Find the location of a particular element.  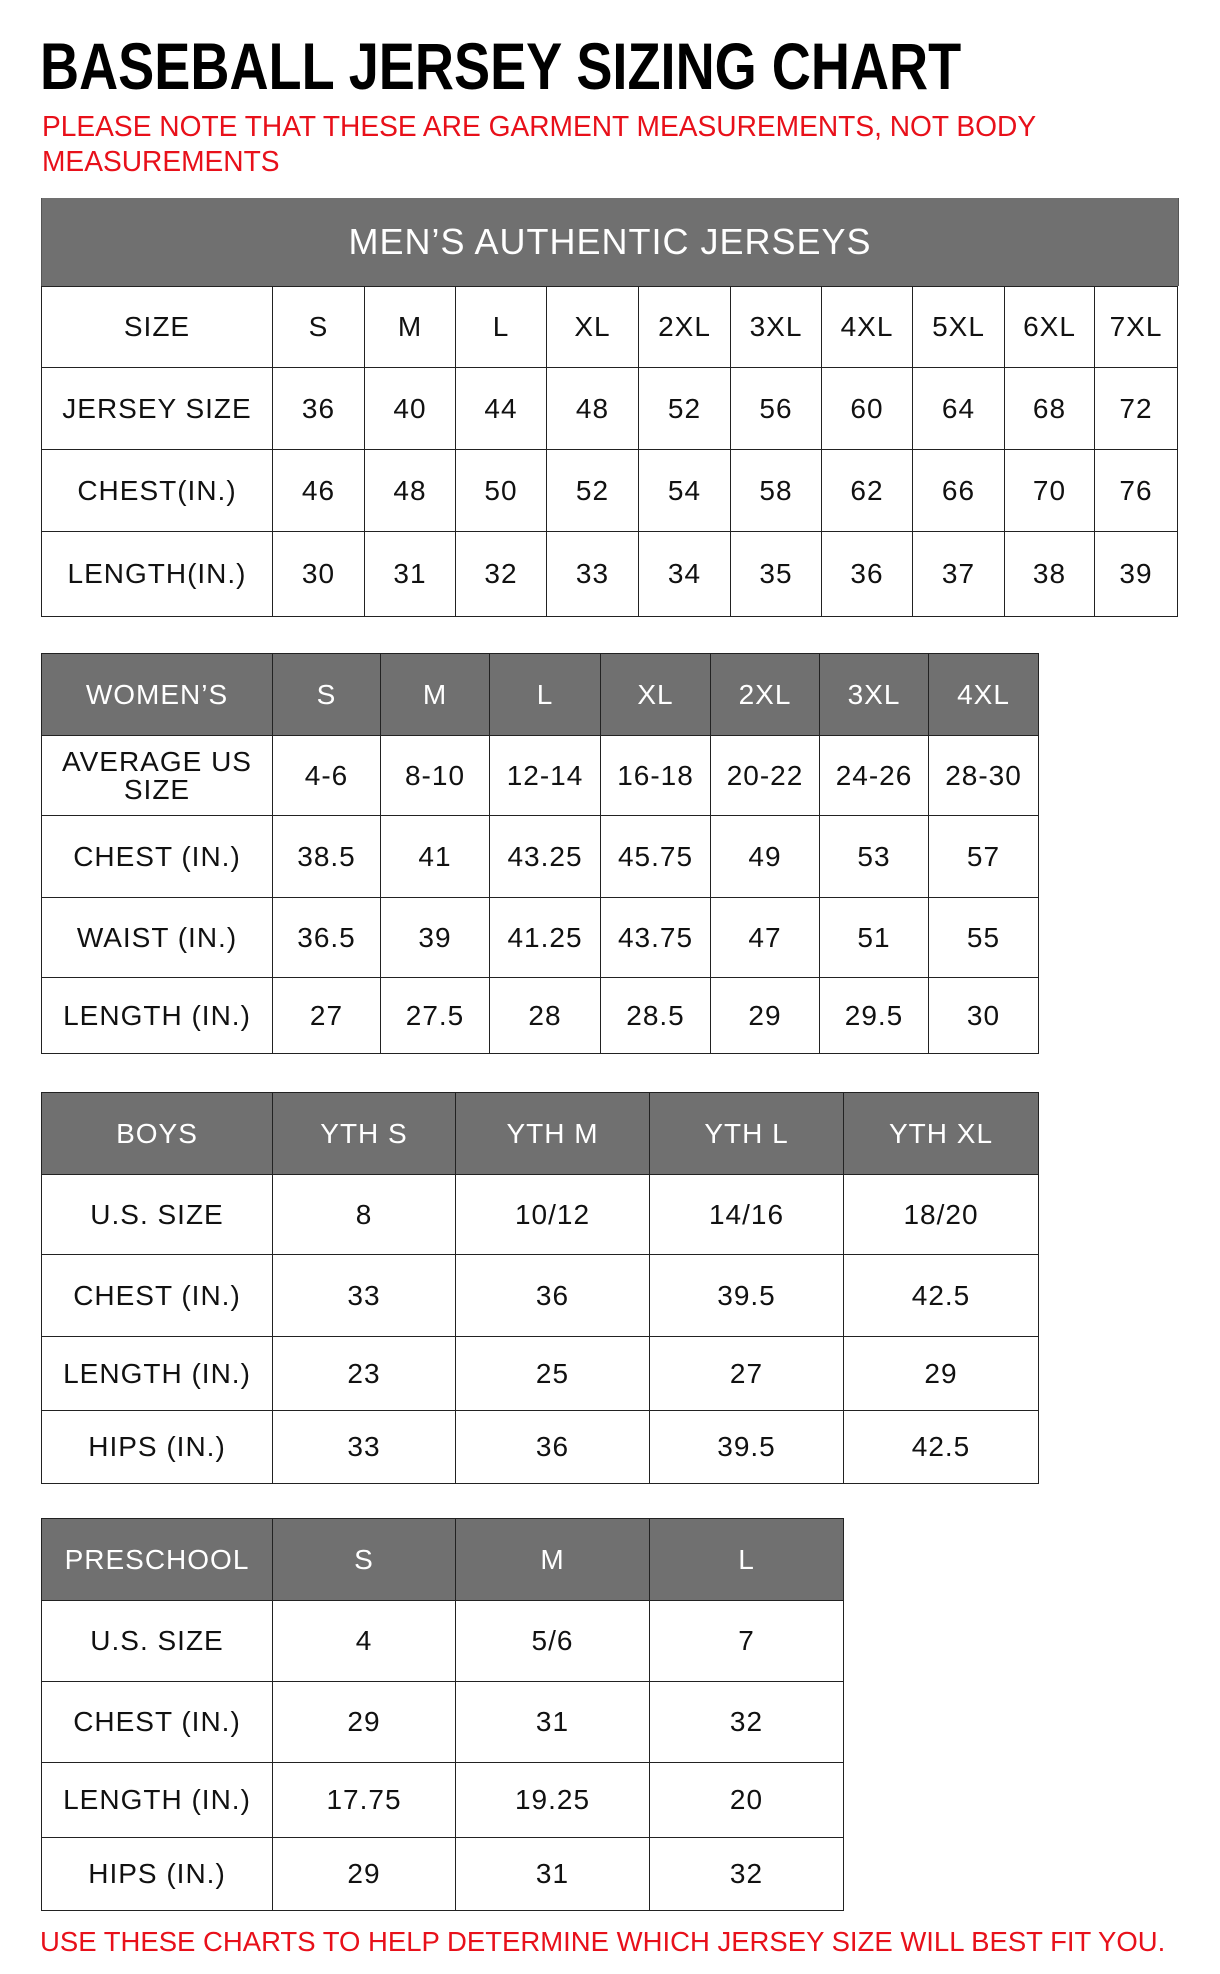

value-cell: 20-22 is located at coordinates (765, 776).